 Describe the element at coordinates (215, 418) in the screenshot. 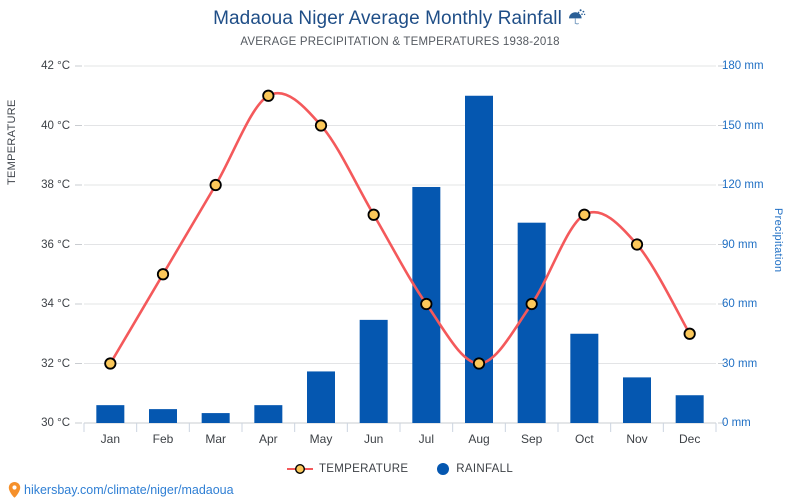

I see `bar-mar` at that location.